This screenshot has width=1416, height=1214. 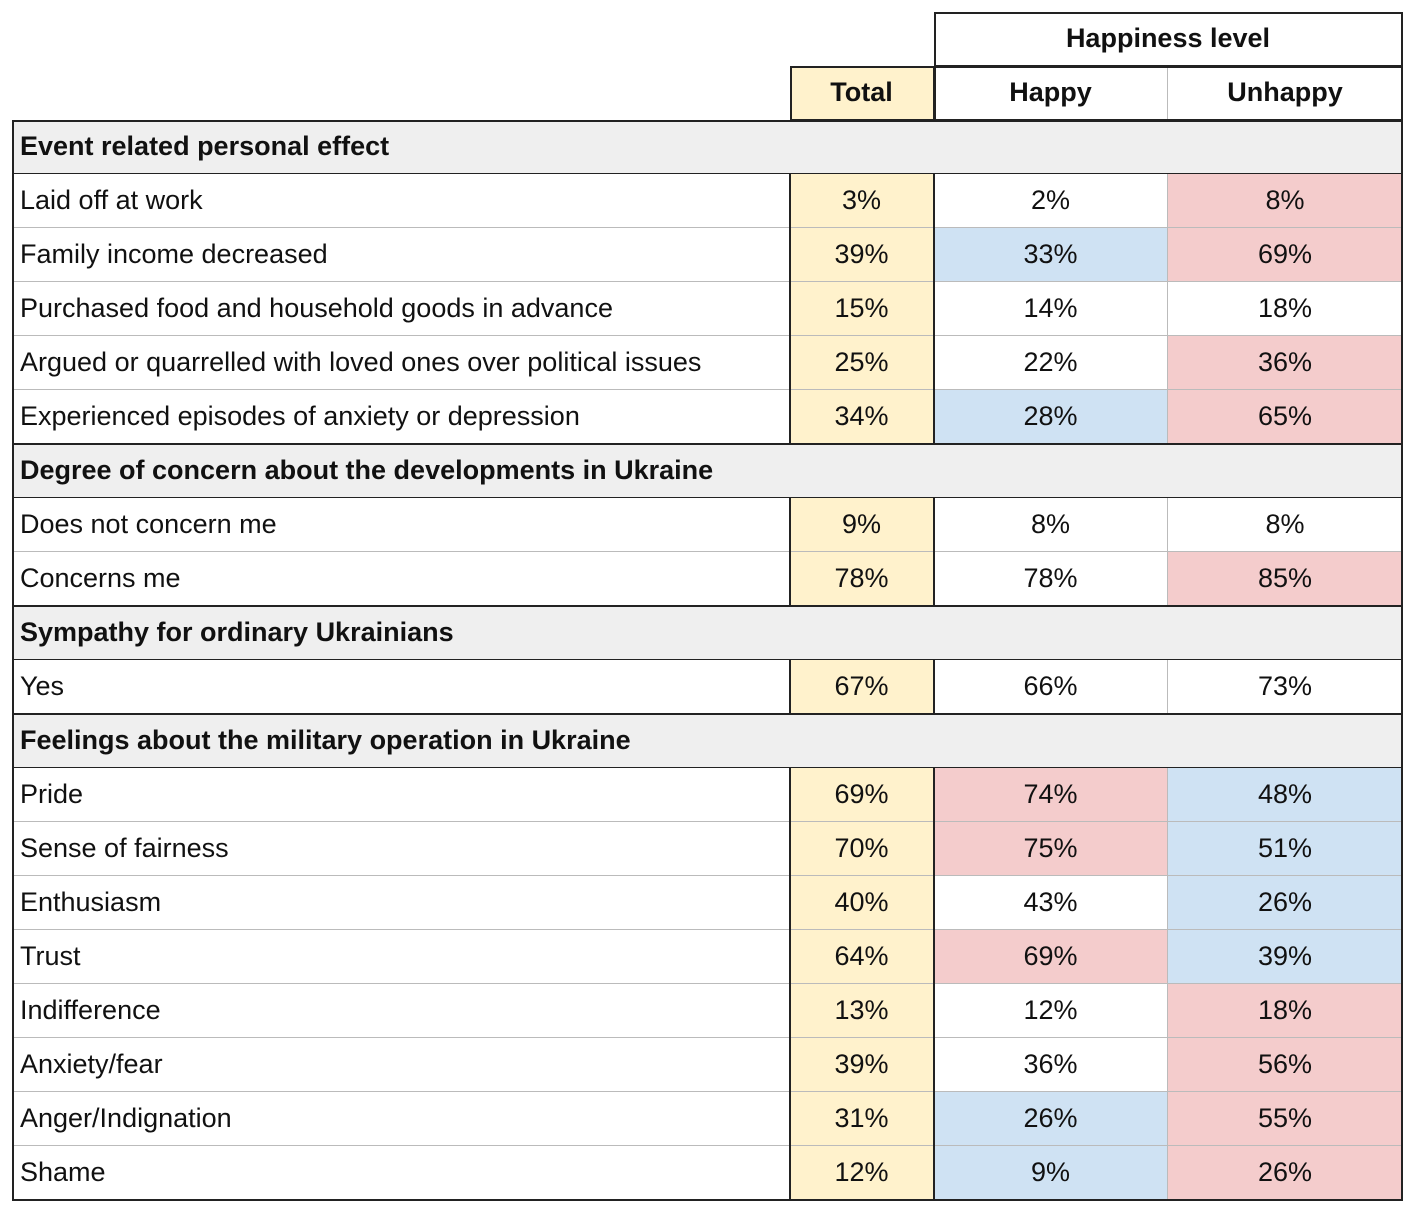 I want to click on value-cell: 43%, so click(x=1051, y=903).